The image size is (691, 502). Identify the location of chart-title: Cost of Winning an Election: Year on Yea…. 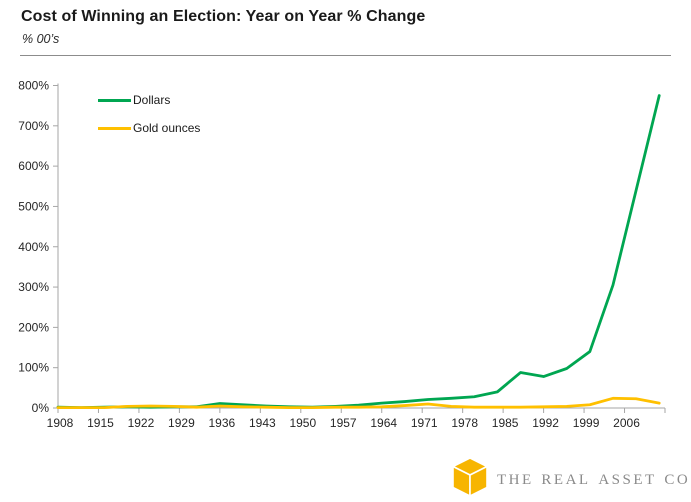
(223, 16).